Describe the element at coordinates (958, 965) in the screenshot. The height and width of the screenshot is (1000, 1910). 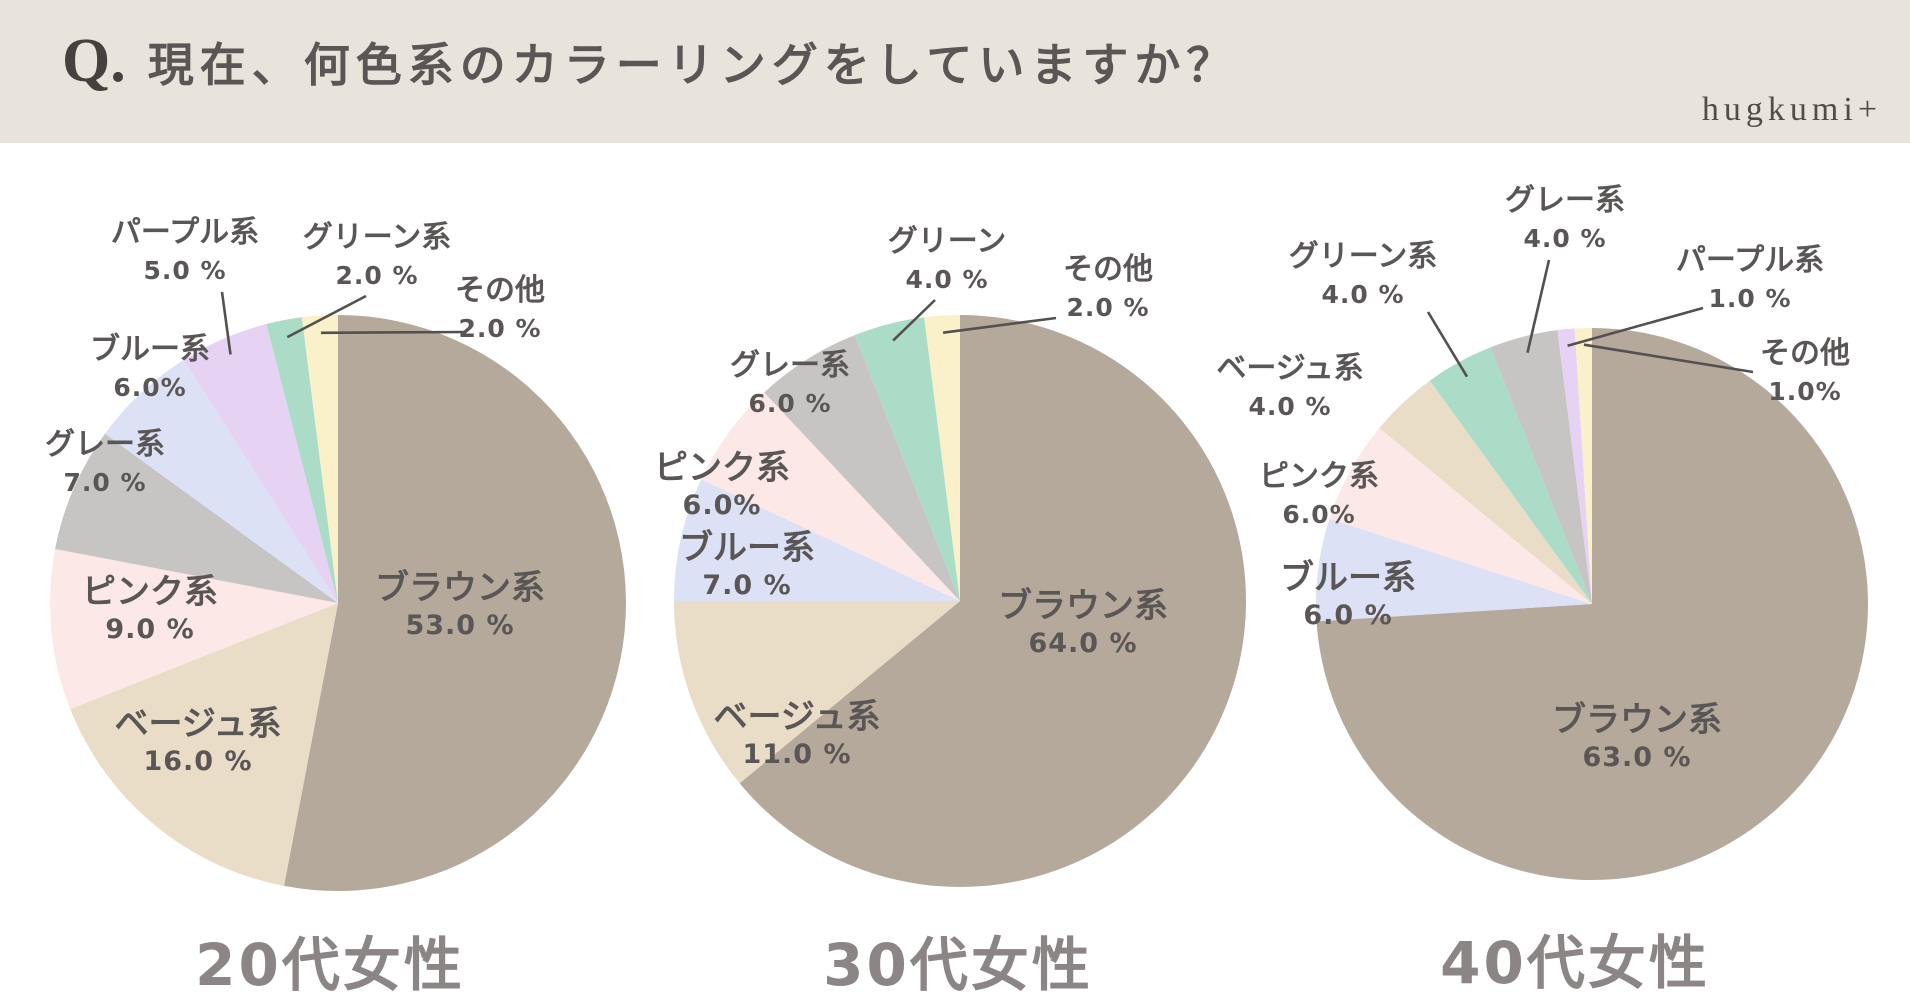
I see `age-caption-2: 30代女性` at that location.